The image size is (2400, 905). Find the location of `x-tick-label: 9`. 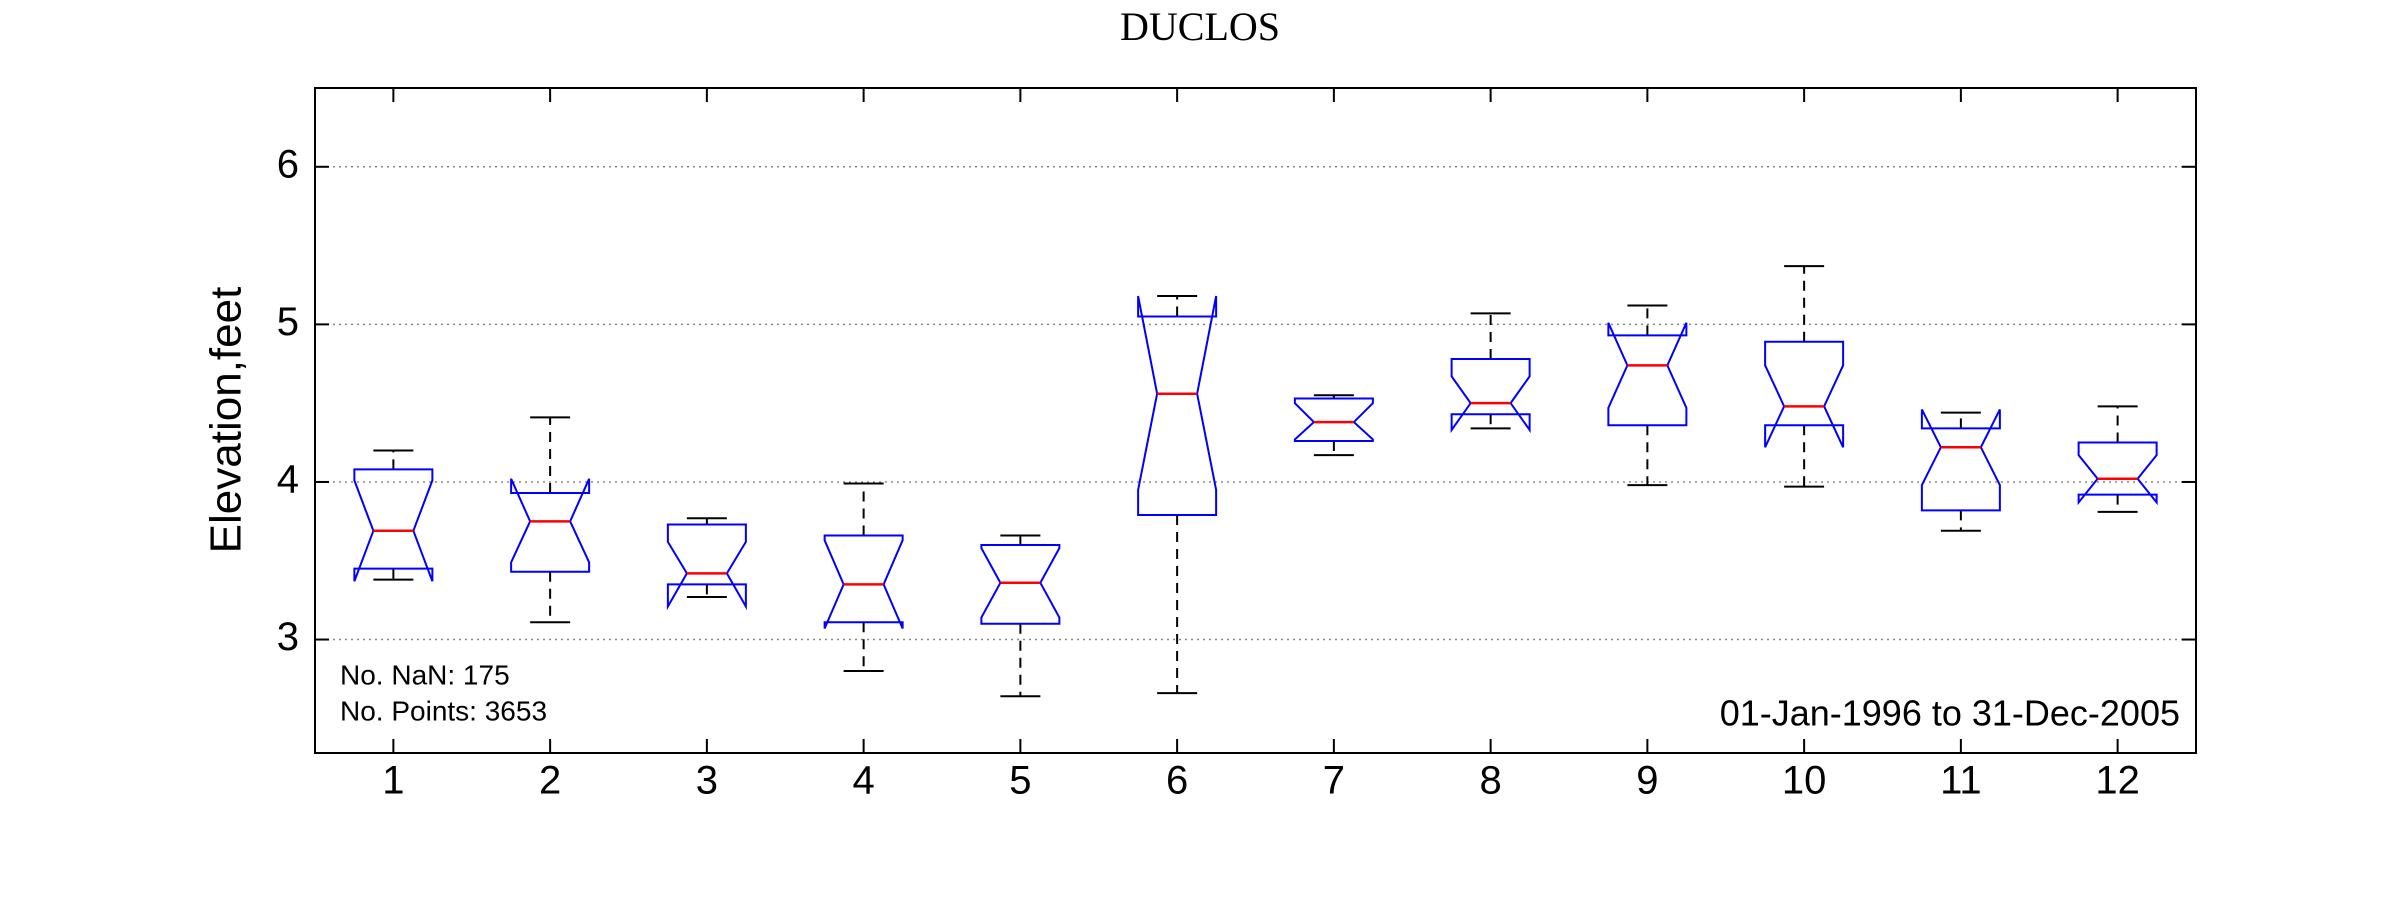

x-tick-label: 9 is located at coordinates (1647, 781).